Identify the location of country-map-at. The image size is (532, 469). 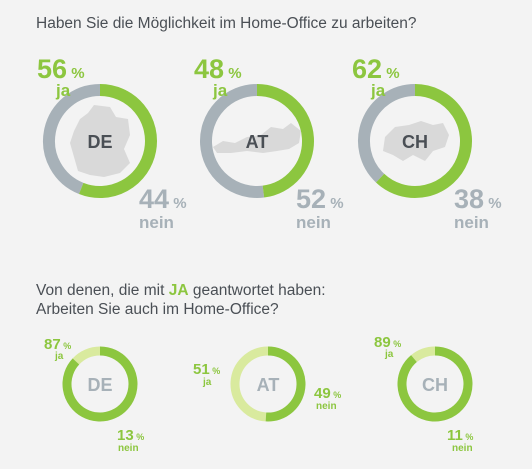
(257, 138).